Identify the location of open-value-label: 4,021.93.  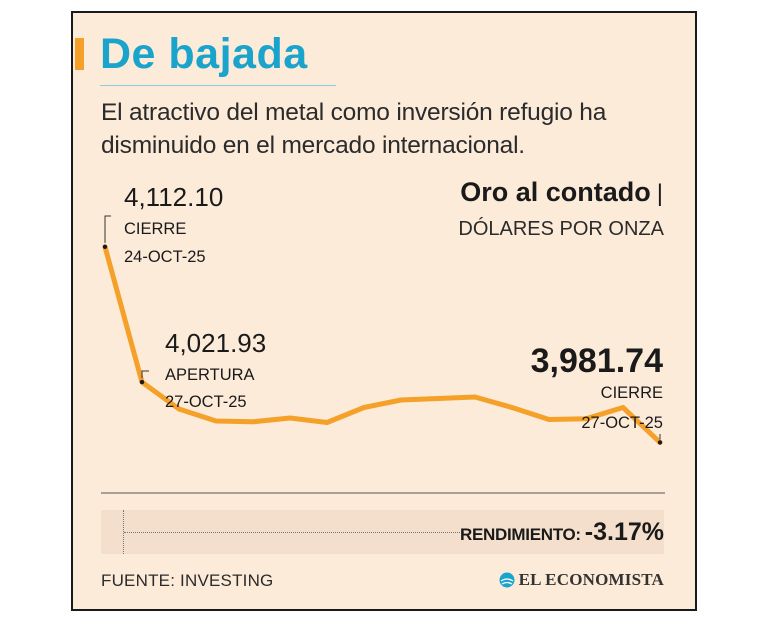
(215, 343).